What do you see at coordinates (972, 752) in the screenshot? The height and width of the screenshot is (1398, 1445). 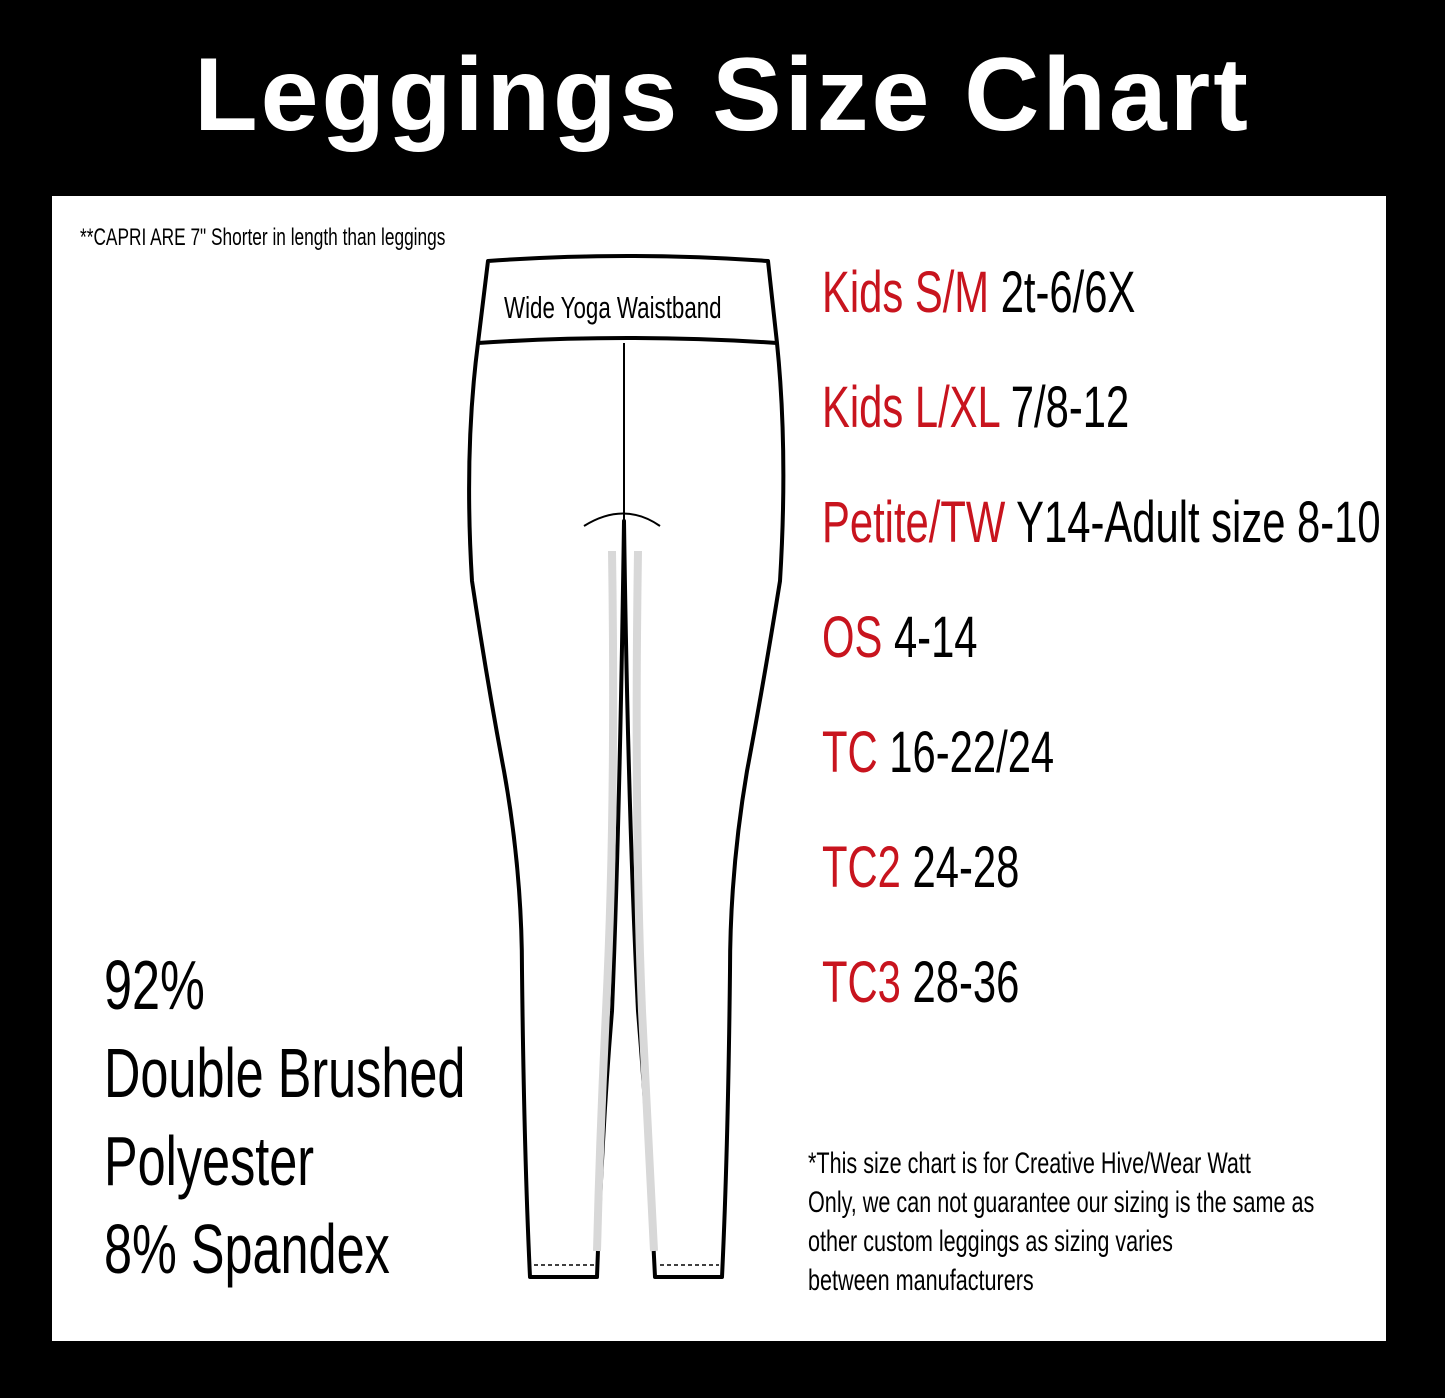 I see `size-range: 16-22/24` at bounding box center [972, 752].